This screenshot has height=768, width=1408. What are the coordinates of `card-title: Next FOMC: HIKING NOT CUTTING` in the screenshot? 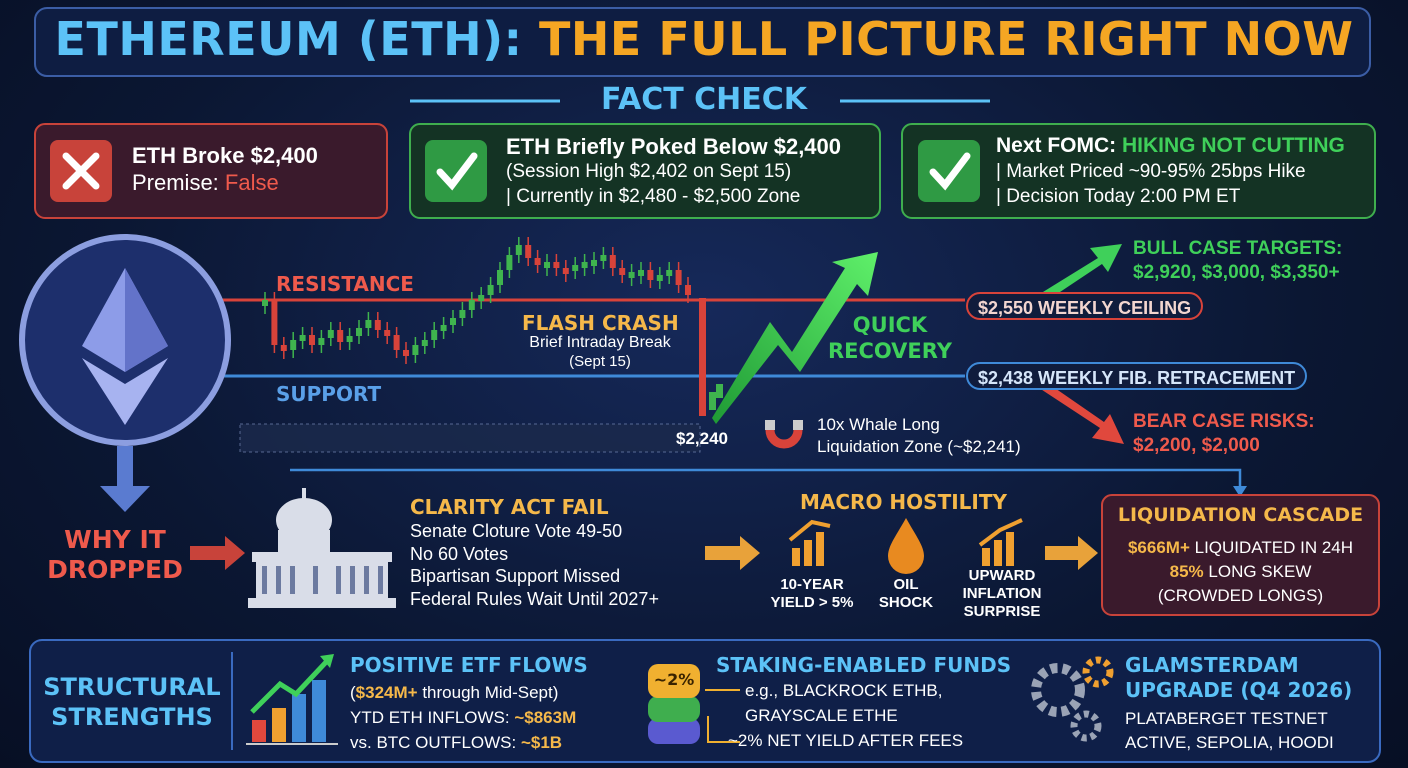 It's located at (1170, 146).